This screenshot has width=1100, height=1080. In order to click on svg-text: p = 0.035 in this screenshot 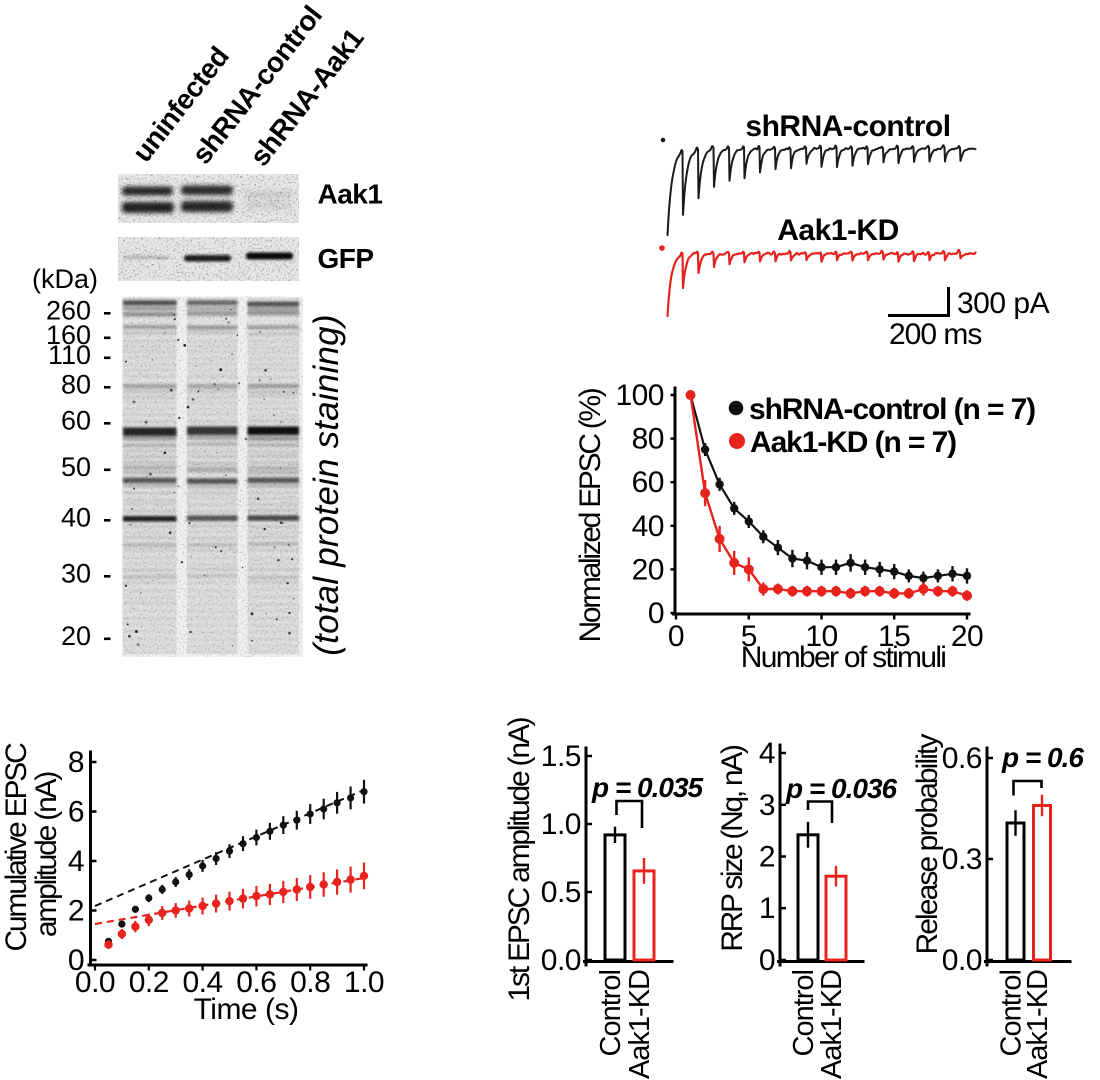, I will do `click(647, 787)`.